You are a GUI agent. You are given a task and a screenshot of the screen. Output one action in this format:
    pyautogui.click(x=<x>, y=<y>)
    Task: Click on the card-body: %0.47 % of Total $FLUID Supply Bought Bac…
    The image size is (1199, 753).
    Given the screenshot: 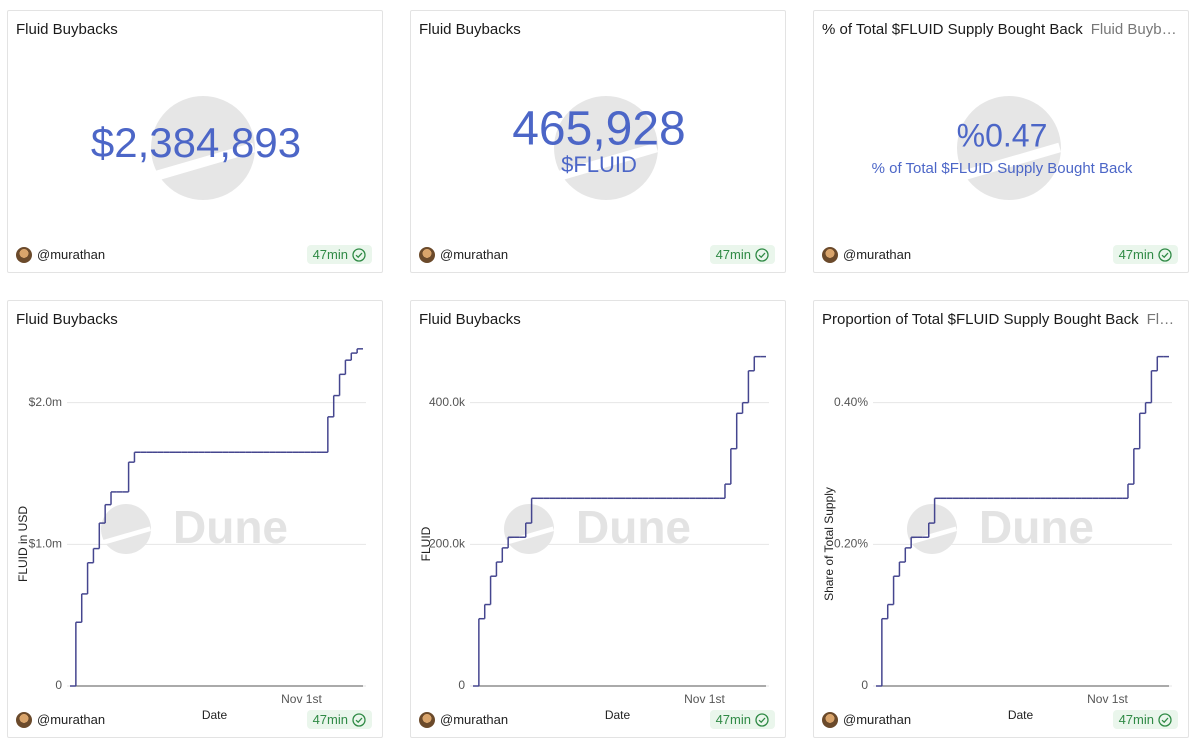 What is the action you would take?
    pyautogui.click(x=1002, y=148)
    